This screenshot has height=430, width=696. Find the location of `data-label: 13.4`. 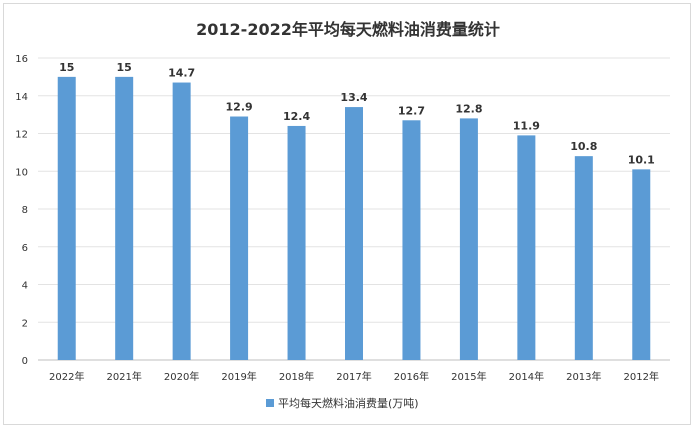

data-label: 13.4 is located at coordinates (353, 97).